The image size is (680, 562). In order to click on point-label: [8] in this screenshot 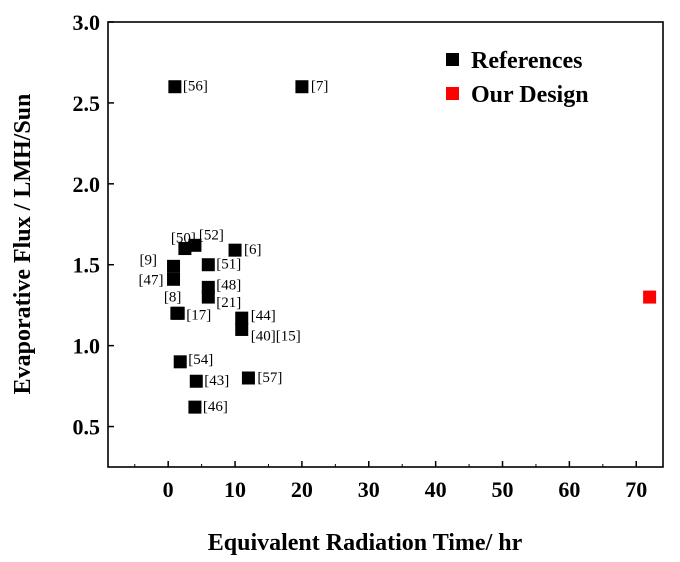, I will do `click(173, 297)`.